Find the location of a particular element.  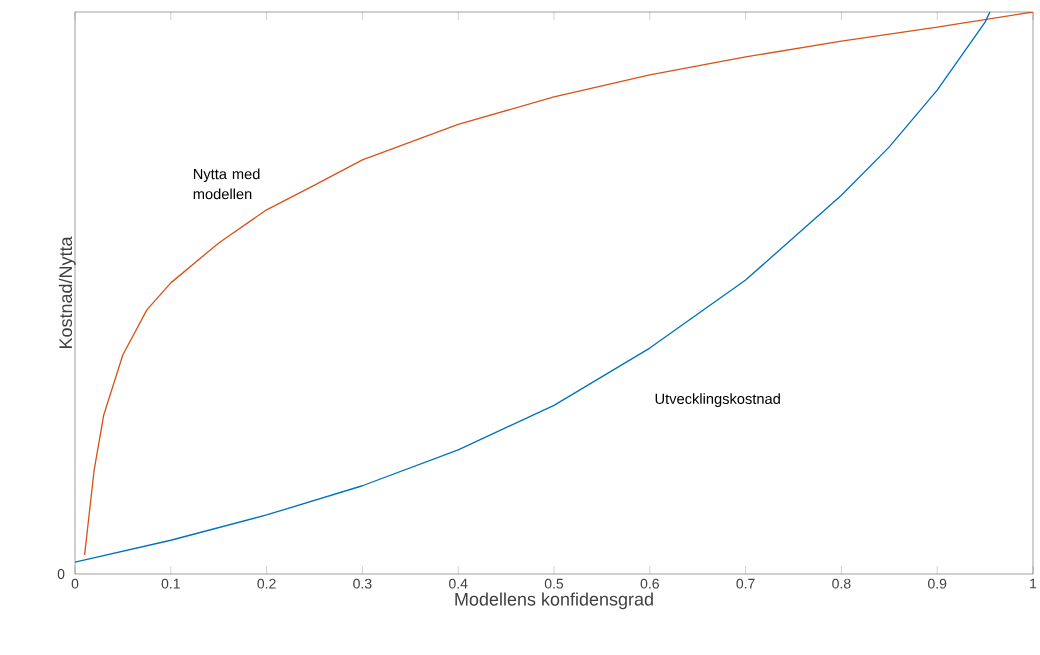

x-tick-label: 1 is located at coordinates (1033, 583).